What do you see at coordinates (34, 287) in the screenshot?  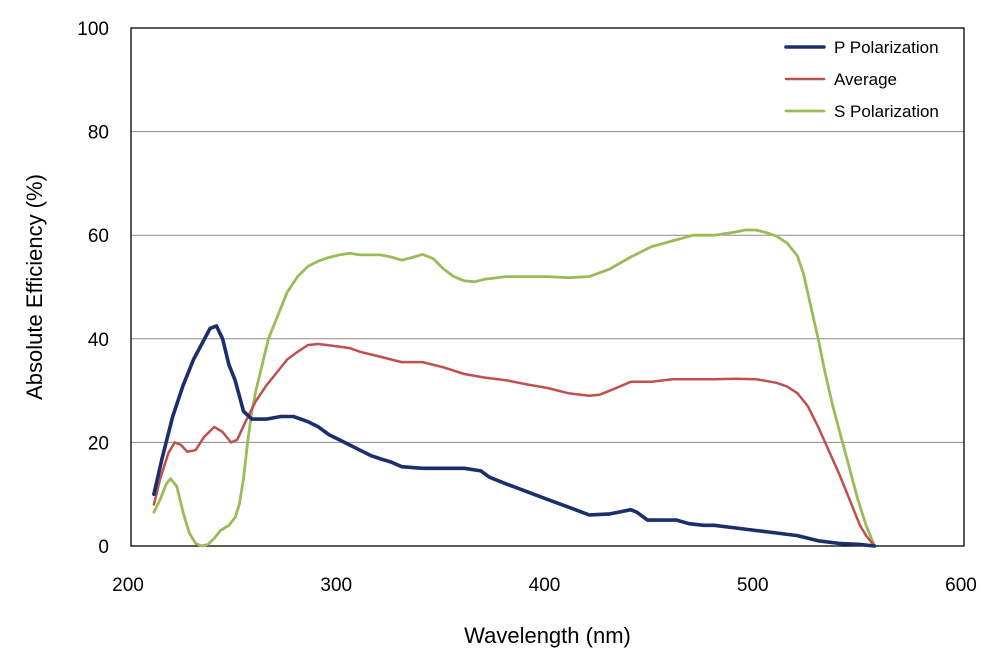 I see `y-axis-title: Absolute Efficiency (%)` at bounding box center [34, 287].